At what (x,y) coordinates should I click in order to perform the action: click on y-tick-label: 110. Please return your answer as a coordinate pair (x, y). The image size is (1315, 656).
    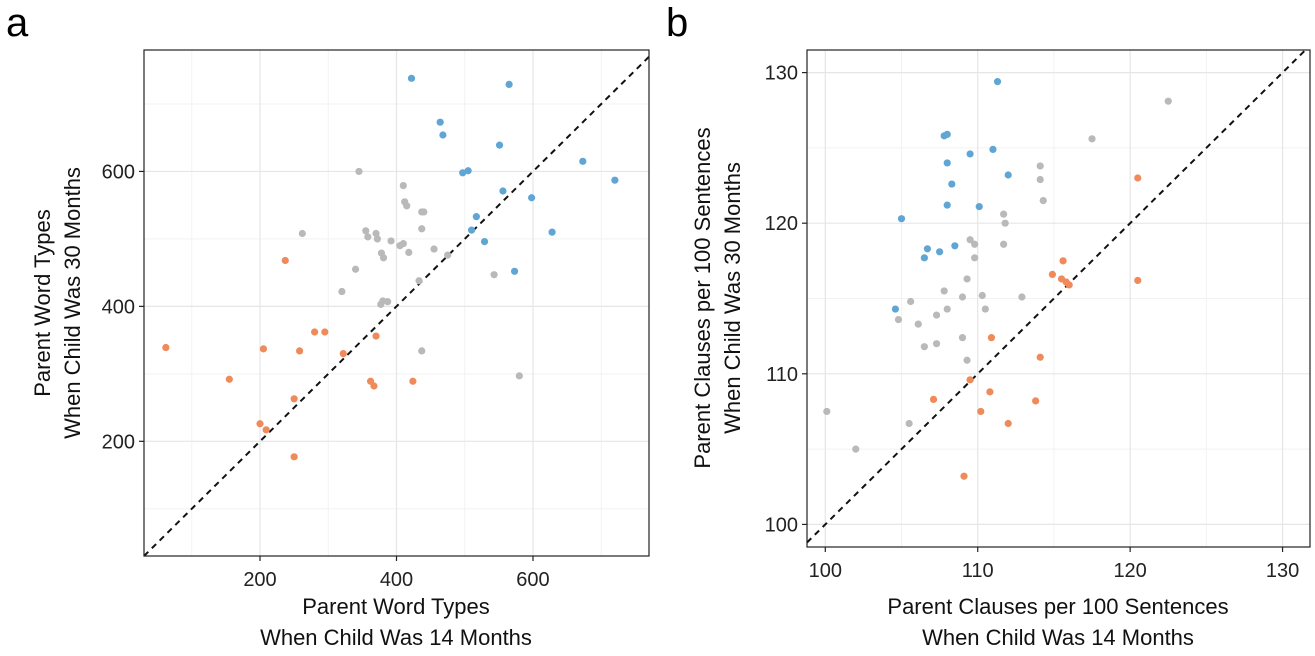
    Looking at the image, I should click on (782, 375).